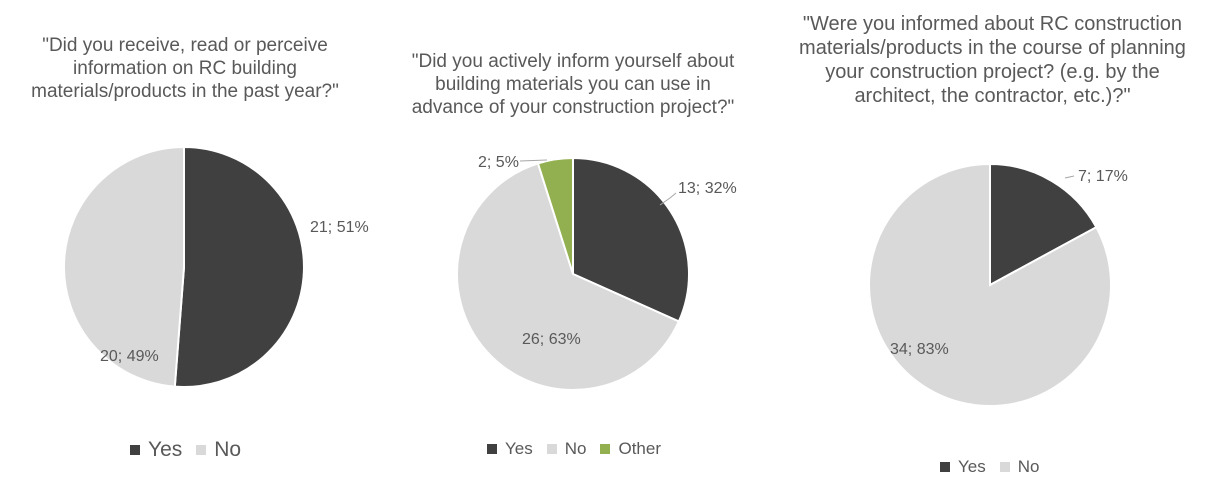 This screenshot has height=478, width=1225. What do you see at coordinates (551, 339) in the screenshot?
I see `data-label-no: 26; 63%` at bounding box center [551, 339].